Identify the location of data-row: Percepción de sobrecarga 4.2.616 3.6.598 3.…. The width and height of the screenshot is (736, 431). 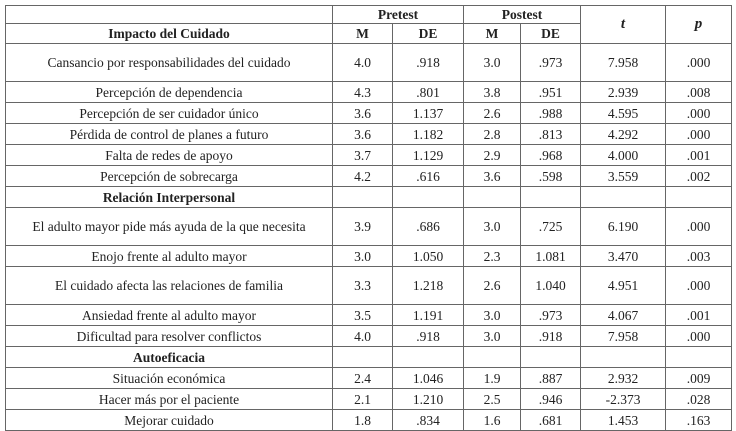
(369, 176).